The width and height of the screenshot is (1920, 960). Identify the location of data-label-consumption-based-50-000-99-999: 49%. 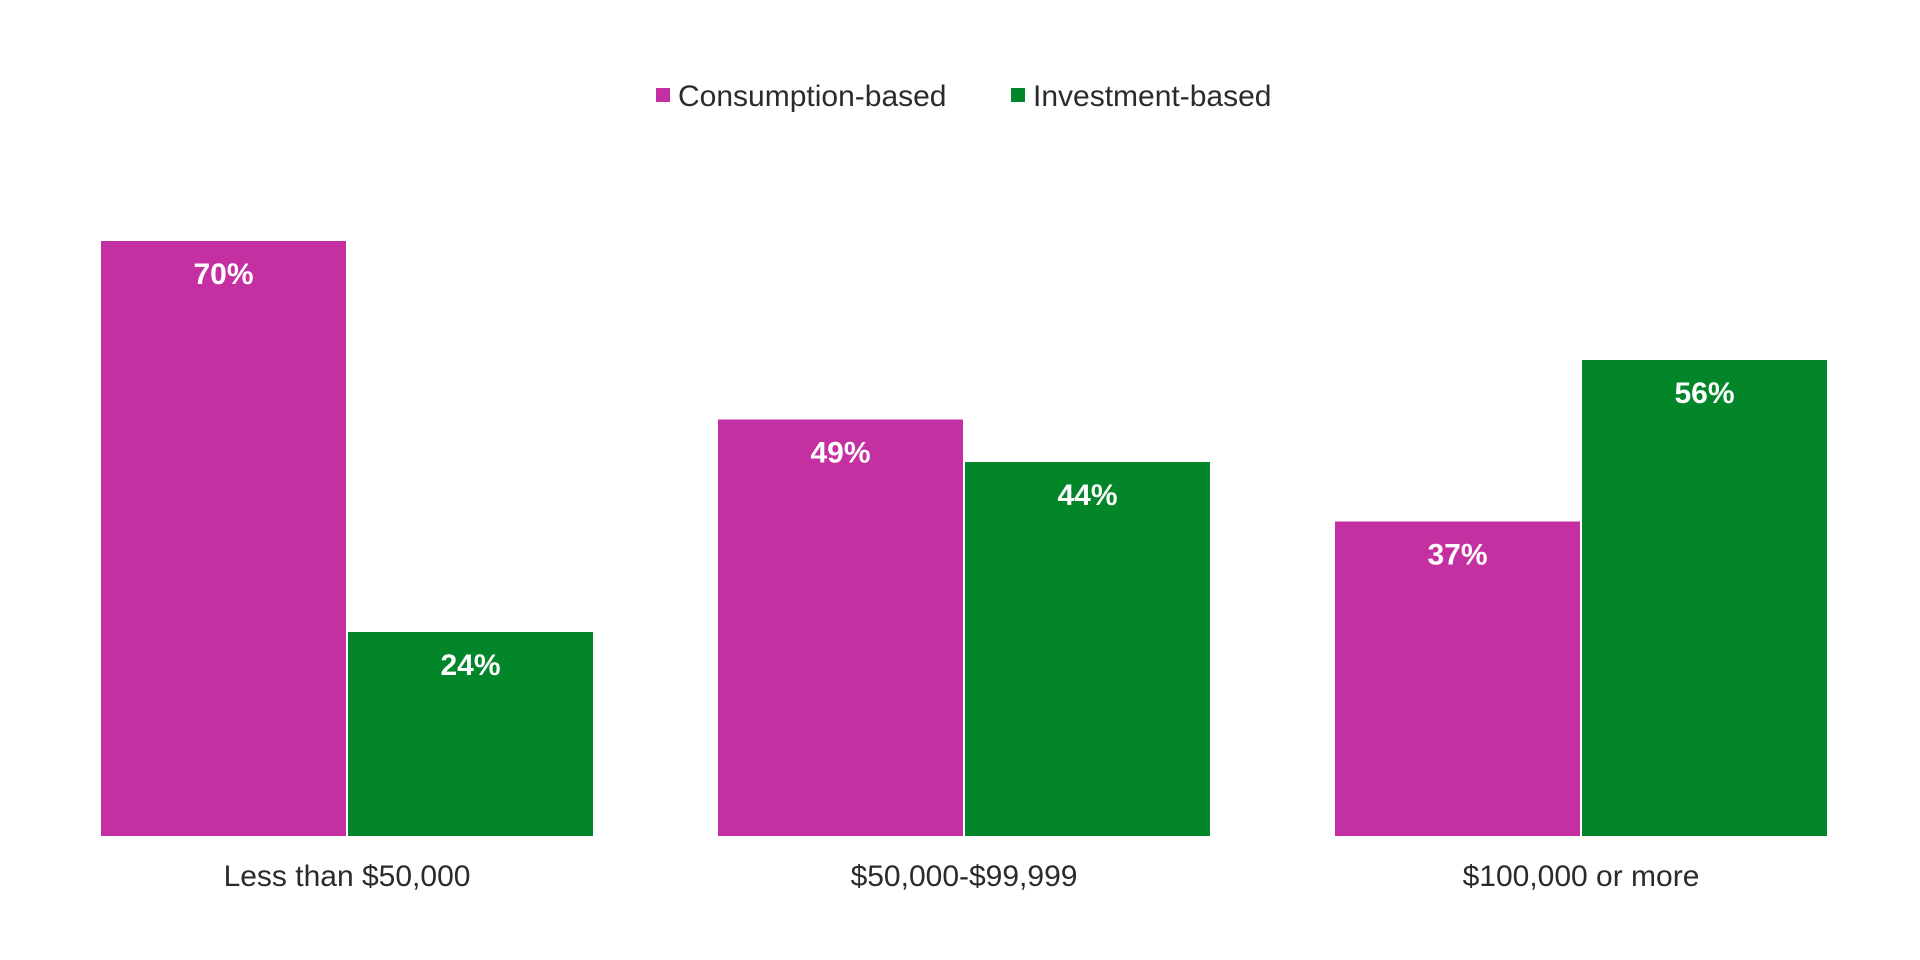
(840, 453).